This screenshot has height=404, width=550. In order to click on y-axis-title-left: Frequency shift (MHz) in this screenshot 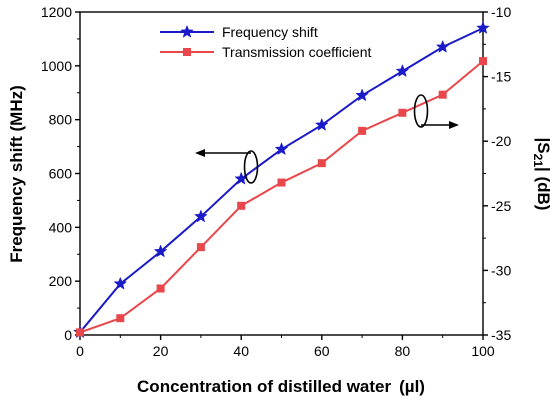, I will do `click(16, 174)`.